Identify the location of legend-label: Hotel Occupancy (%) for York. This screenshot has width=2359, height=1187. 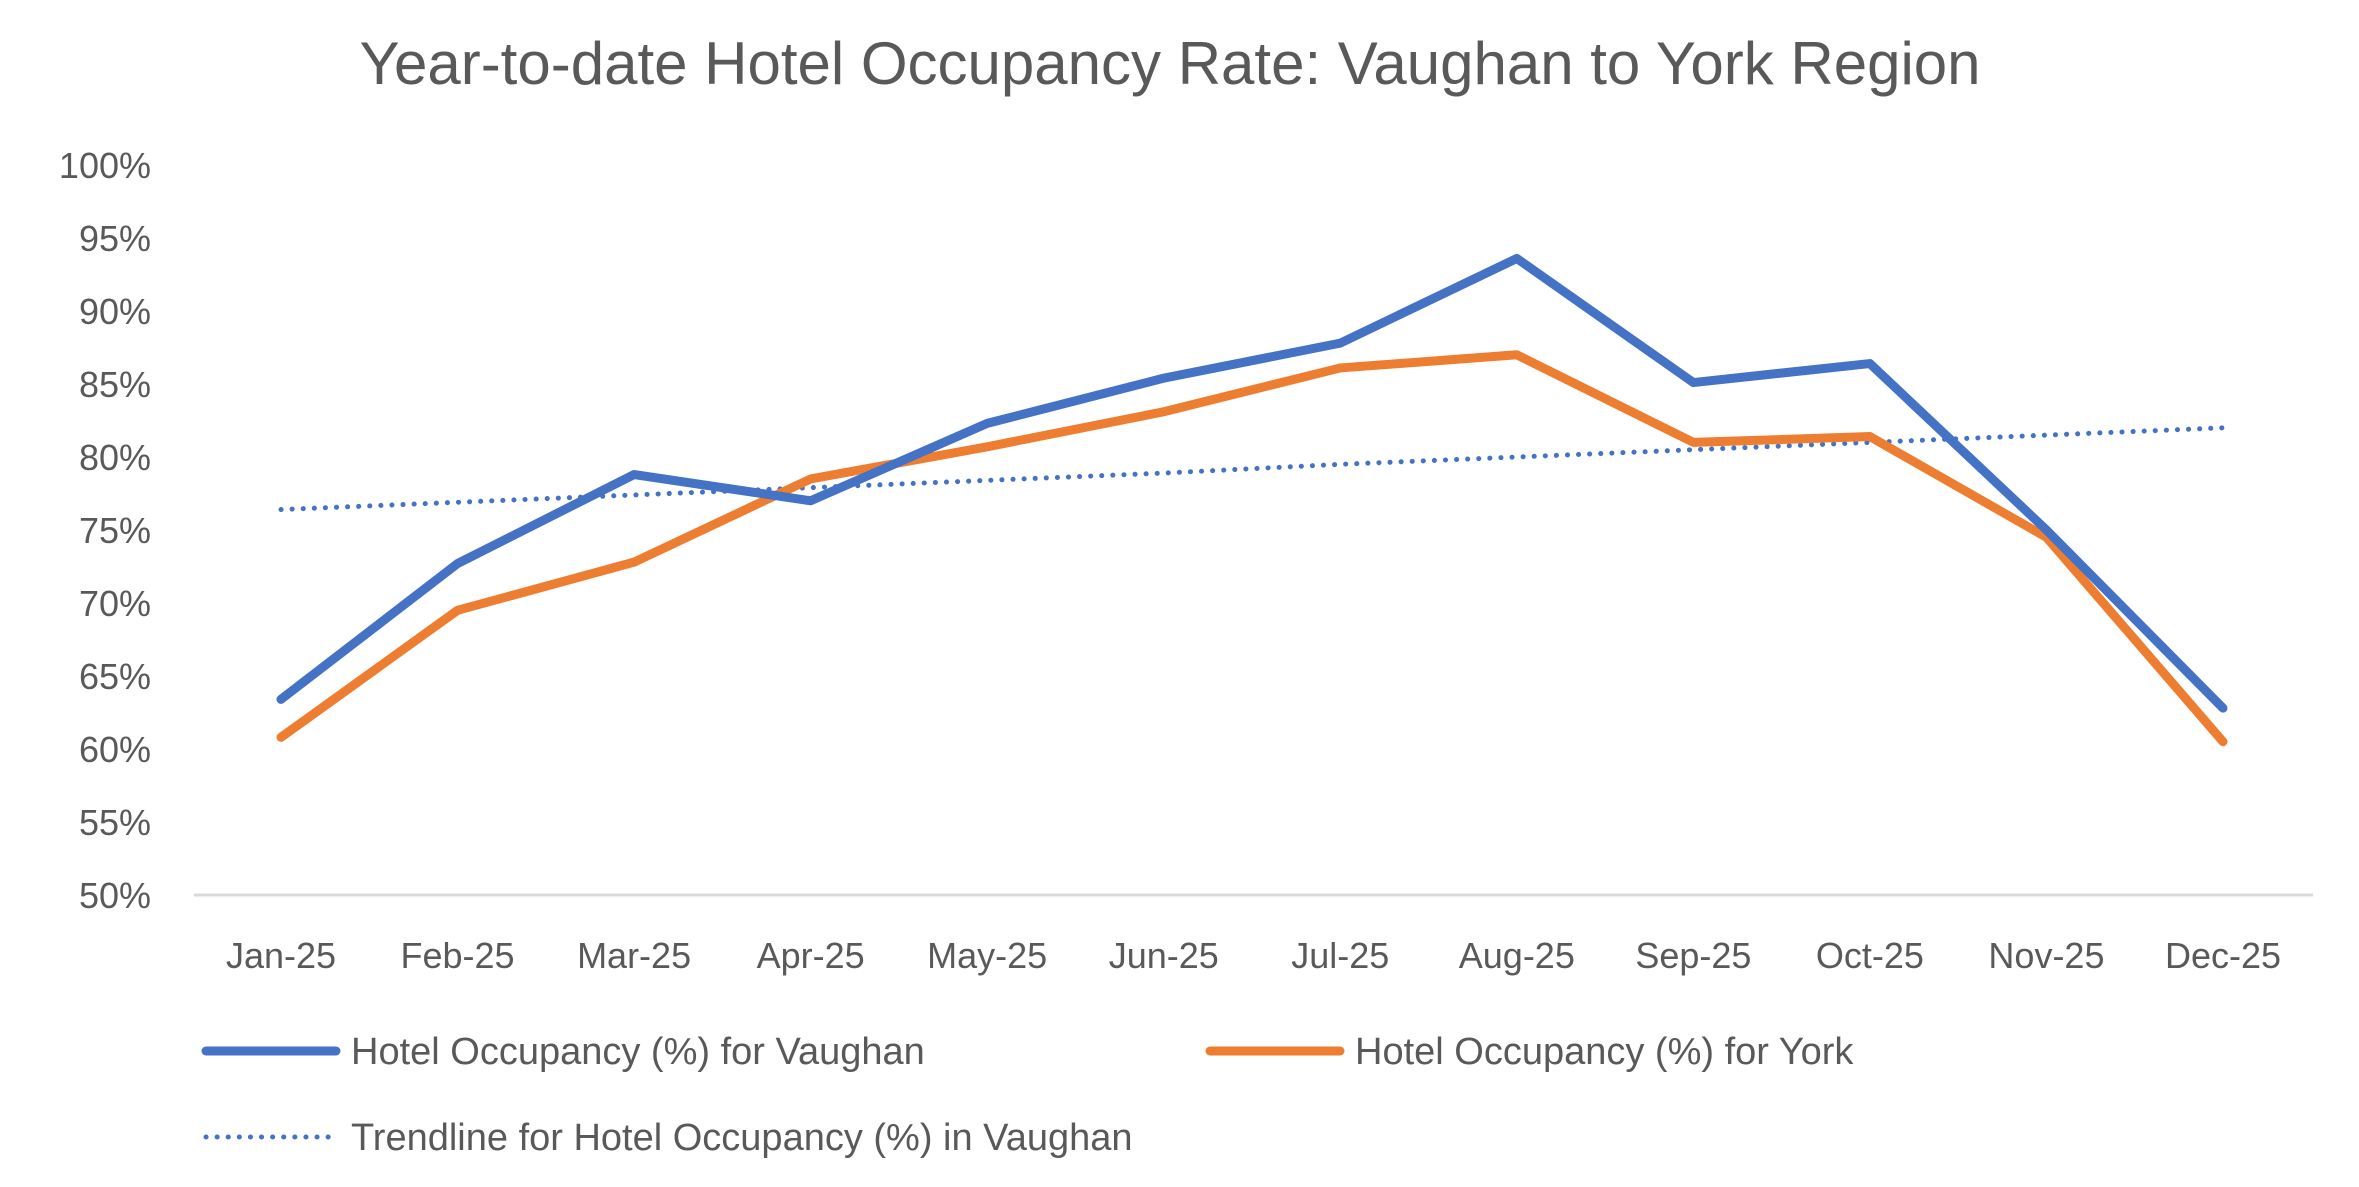
(1604, 1052).